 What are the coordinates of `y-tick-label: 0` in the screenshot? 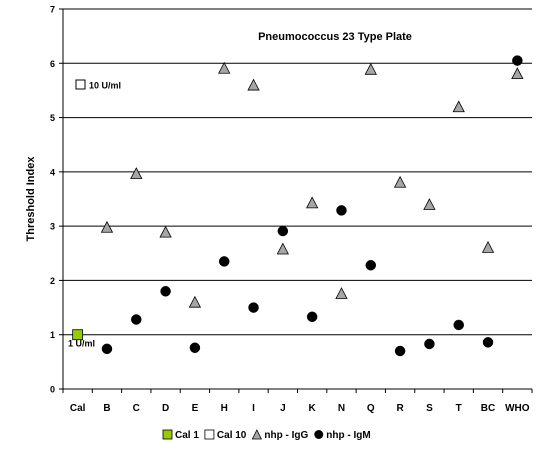 It's located at (52, 390).